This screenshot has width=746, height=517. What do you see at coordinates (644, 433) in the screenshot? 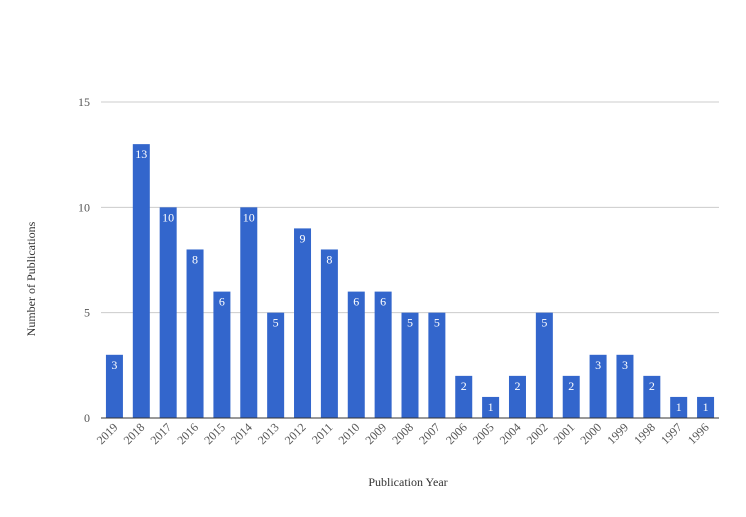
I see `x-tick-label: 1998` at bounding box center [644, 433].